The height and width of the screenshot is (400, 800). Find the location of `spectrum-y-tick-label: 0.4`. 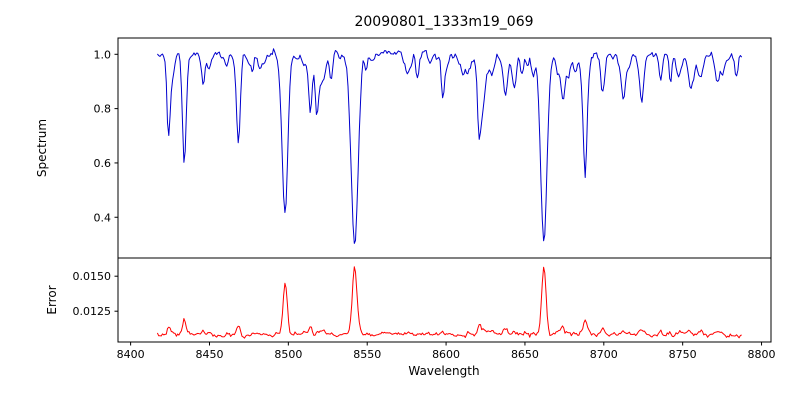

spectrum-y-tick-label: 0.4 is located at coordinates (103, 217).